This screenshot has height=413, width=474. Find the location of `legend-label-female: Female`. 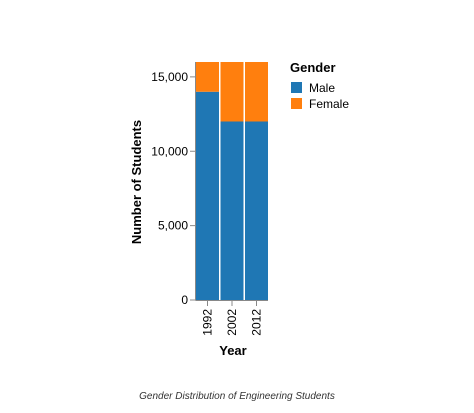

legend-label-female: Female is located at coordinates (329, 104).